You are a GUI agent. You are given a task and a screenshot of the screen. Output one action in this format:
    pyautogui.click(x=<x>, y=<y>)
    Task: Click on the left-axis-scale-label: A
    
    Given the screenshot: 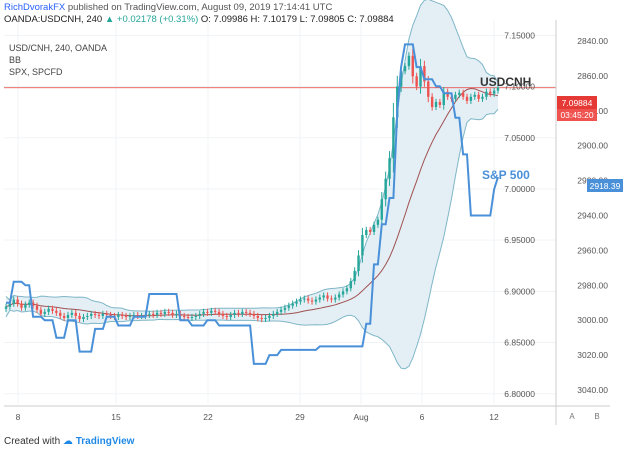 What is the action you would take?
    pyautogui.click(x=572, y=416)
    